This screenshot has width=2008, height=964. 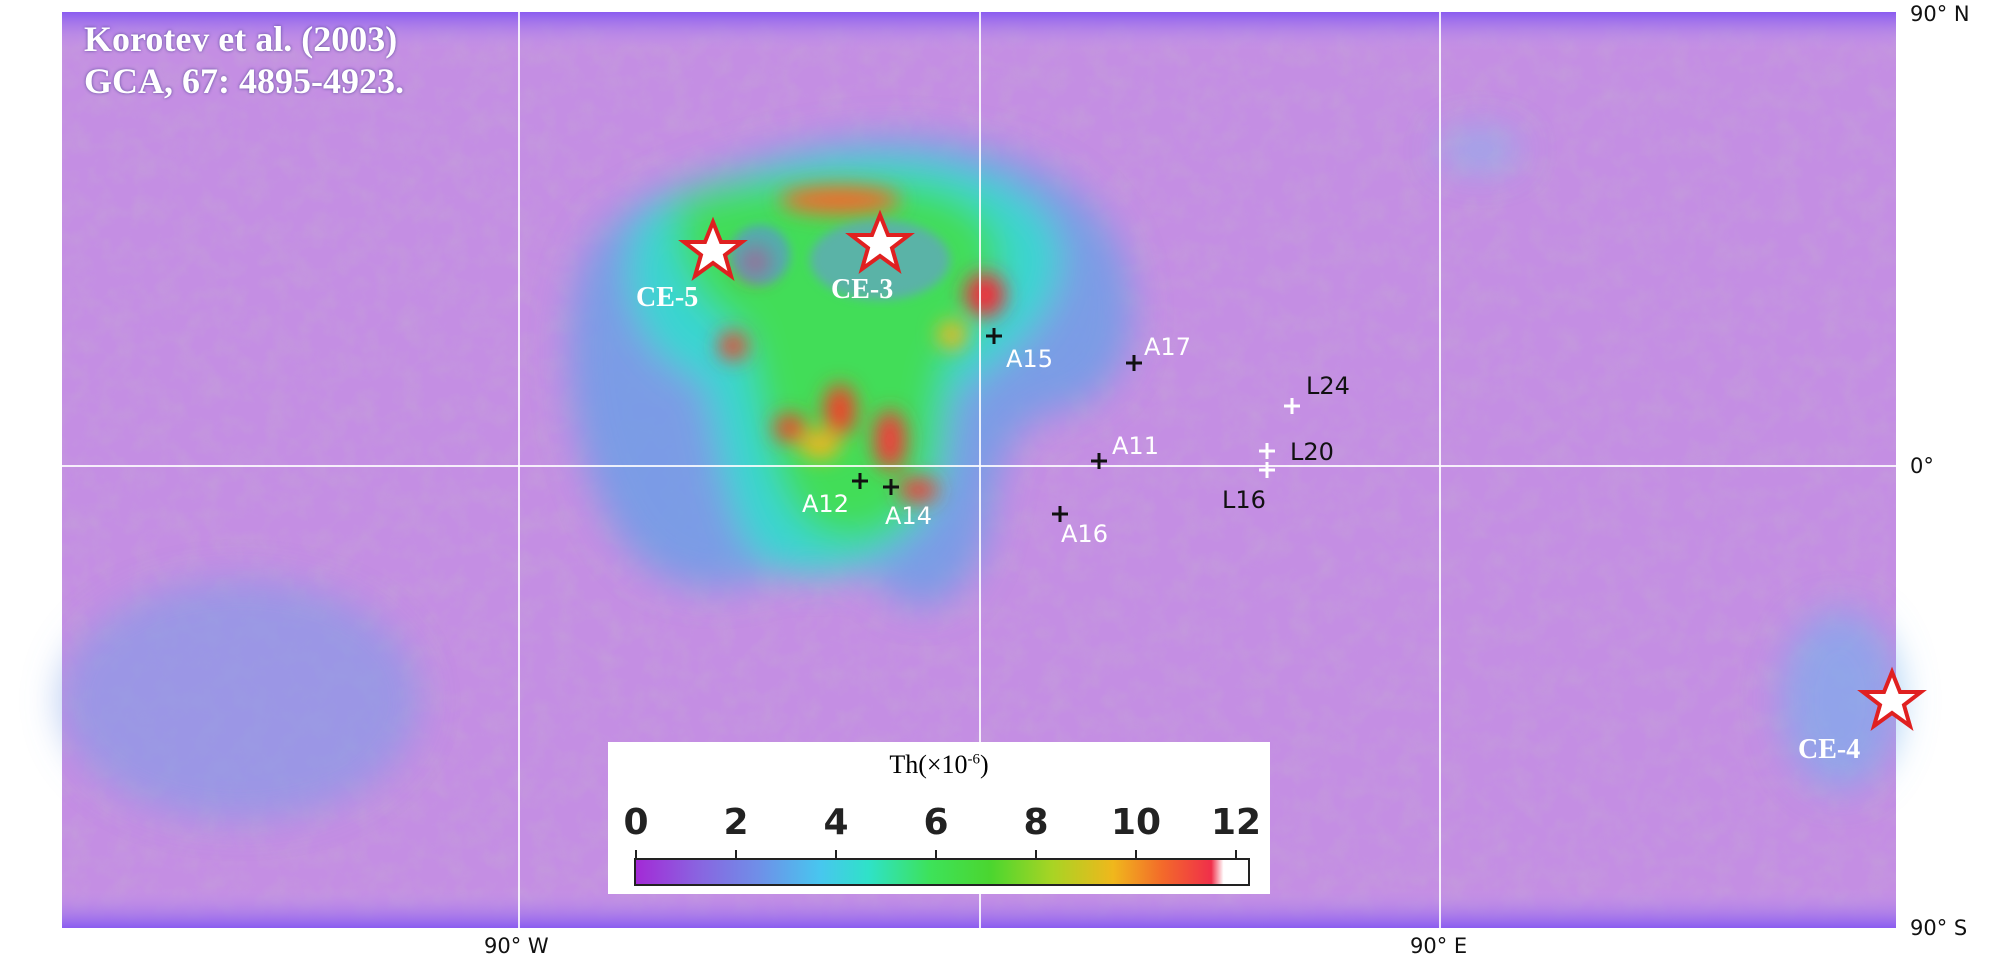 What do you see at coordinates (974, 759) in the screenshot?
I see `colorbar-title-exponent: -6` at bounding box center [974, 759].